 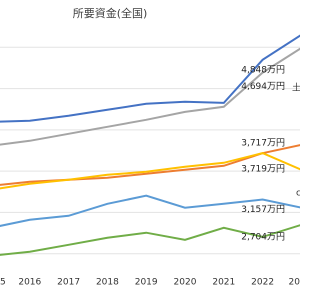 What do you see at coordinates (68, 283) in the screenshot?
I see `x-tick-label: 2017` at bounding box center [68, 283].